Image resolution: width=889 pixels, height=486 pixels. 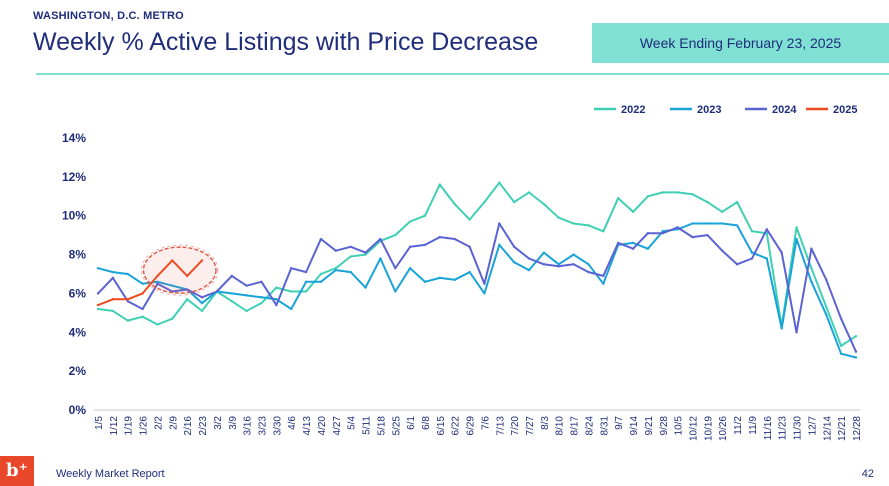 What do you see at coordinates (17, 471) in the screenshot?
I see `brand-logo: b⁺` at bounding box center [17, 471].